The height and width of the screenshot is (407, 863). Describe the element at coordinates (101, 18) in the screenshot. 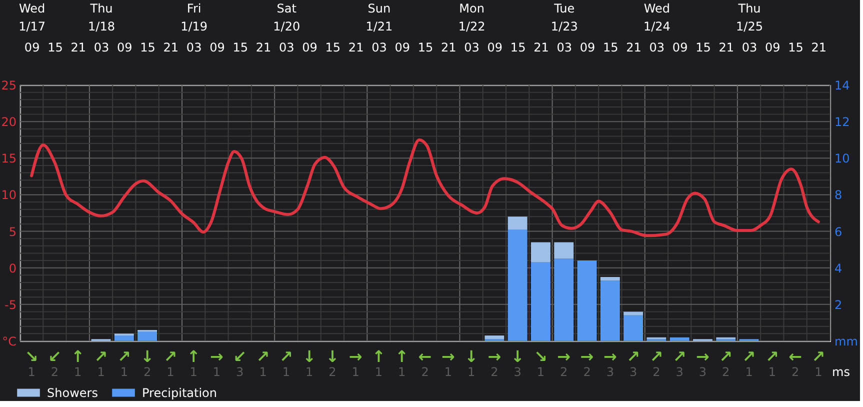

I see `x2-tick-label: Thu 1/18` at that location.